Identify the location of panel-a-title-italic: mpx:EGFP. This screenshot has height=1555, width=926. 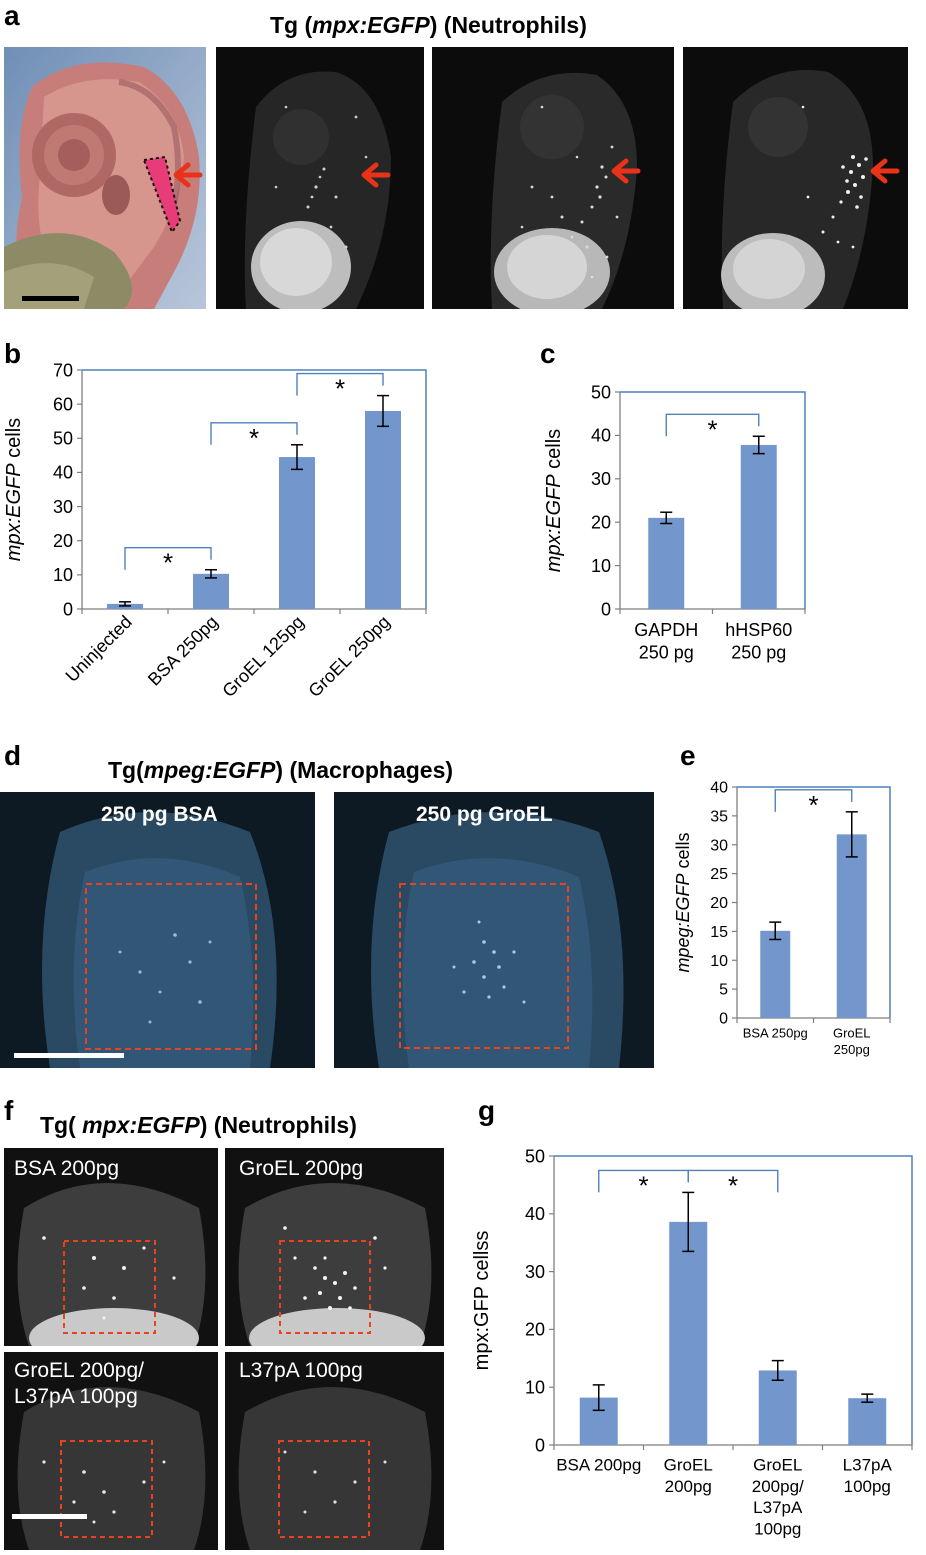
(371, 25).